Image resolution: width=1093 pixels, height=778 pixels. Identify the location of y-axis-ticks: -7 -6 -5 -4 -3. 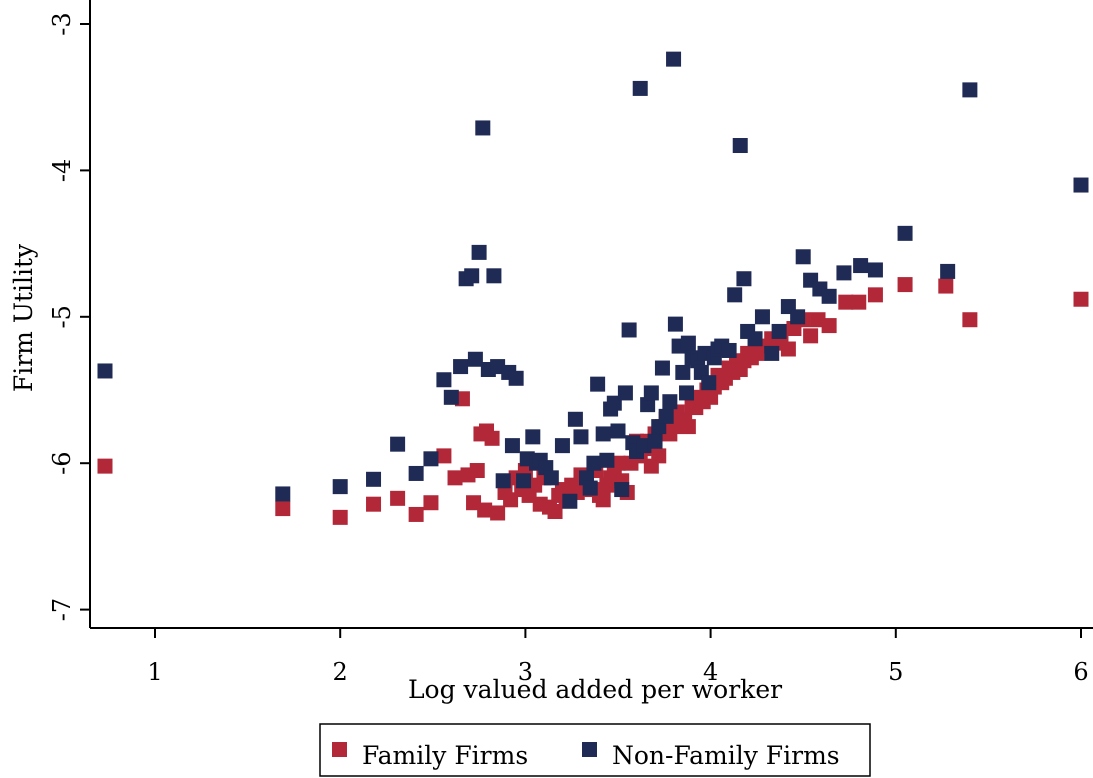
(69, 316).